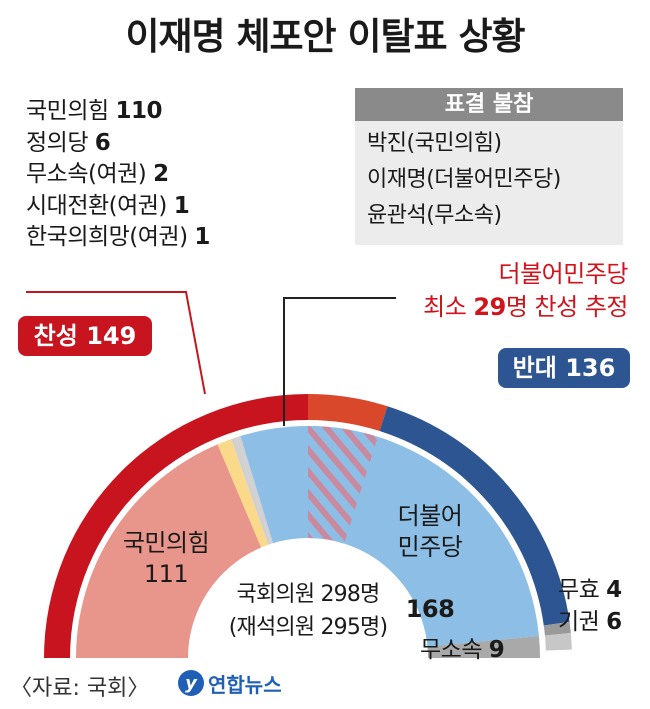 The image size is (650, 709). Describe the element at coordinates (245, 684) in the screenshot. I see `logo-text: 연합뉴스` at that location.